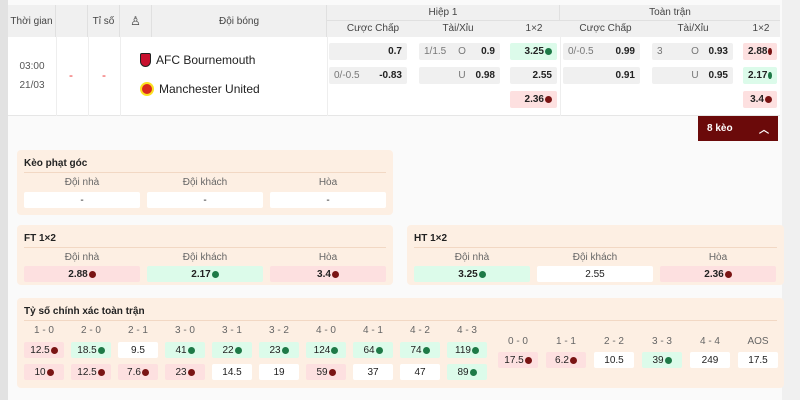 Image resolution: width=800 pixels, height=400 pixels. I want to click on score-odds-cell: 7.6, so click(138, 372).